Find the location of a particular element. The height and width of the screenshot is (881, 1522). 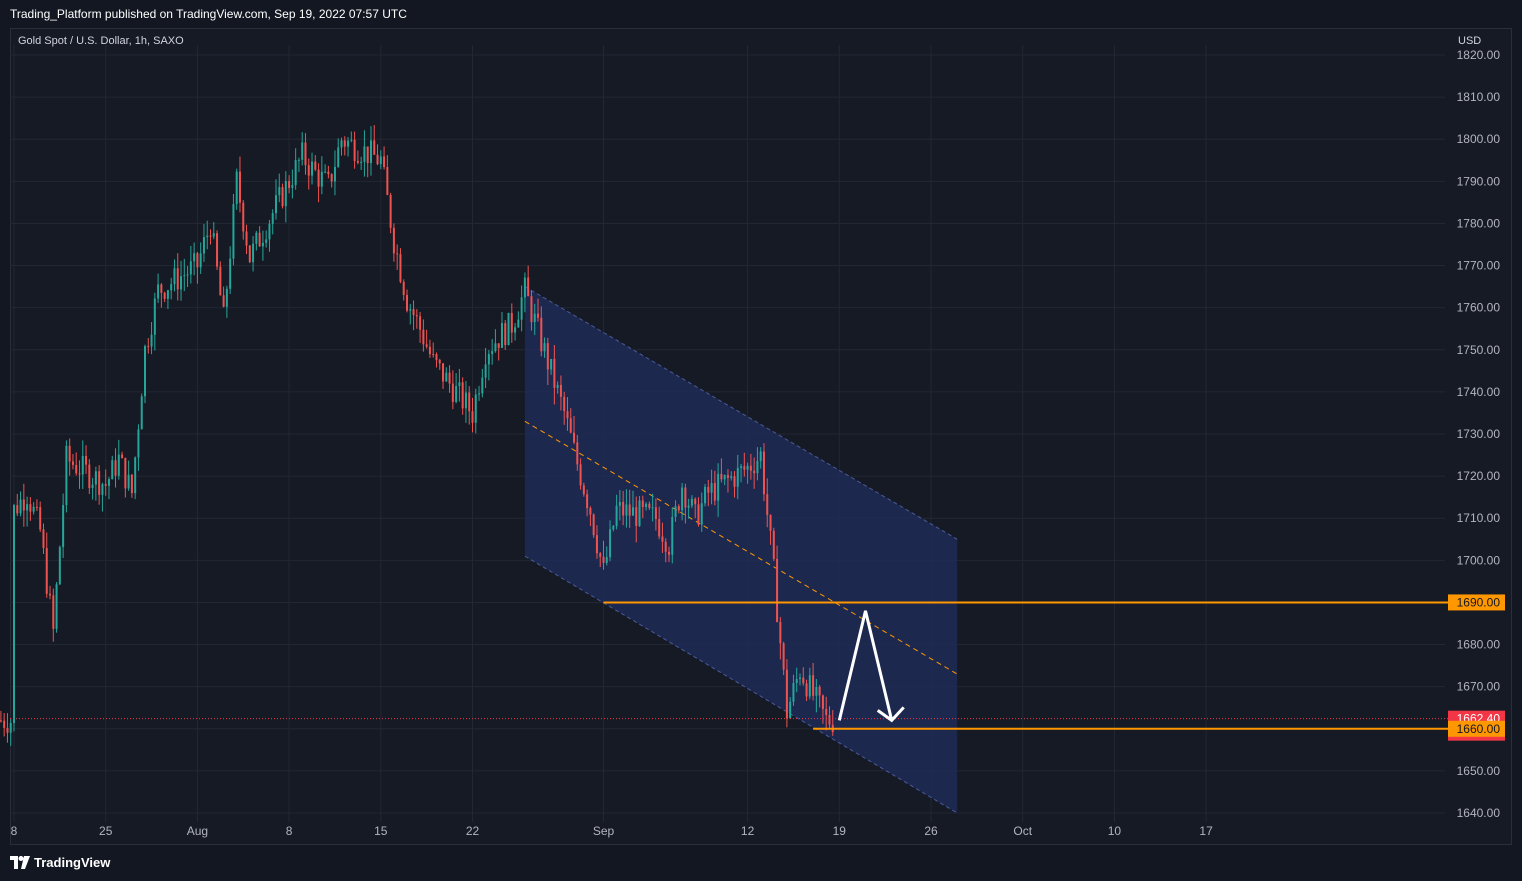

y-tick-label: 1740.00 is located at coordinates (1479, 392).